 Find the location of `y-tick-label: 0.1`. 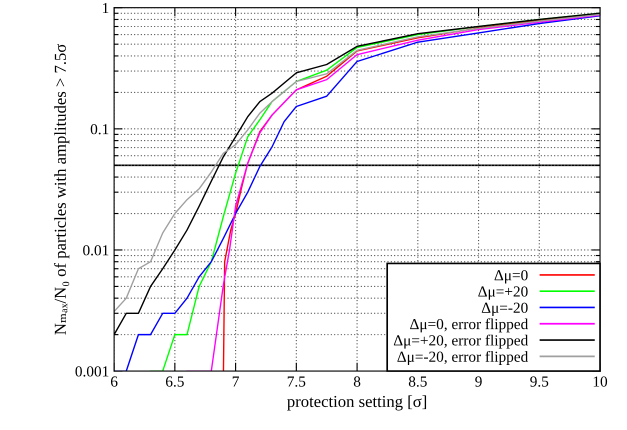

y-tick-label: 0.1 is located at coordinates (99, 129).